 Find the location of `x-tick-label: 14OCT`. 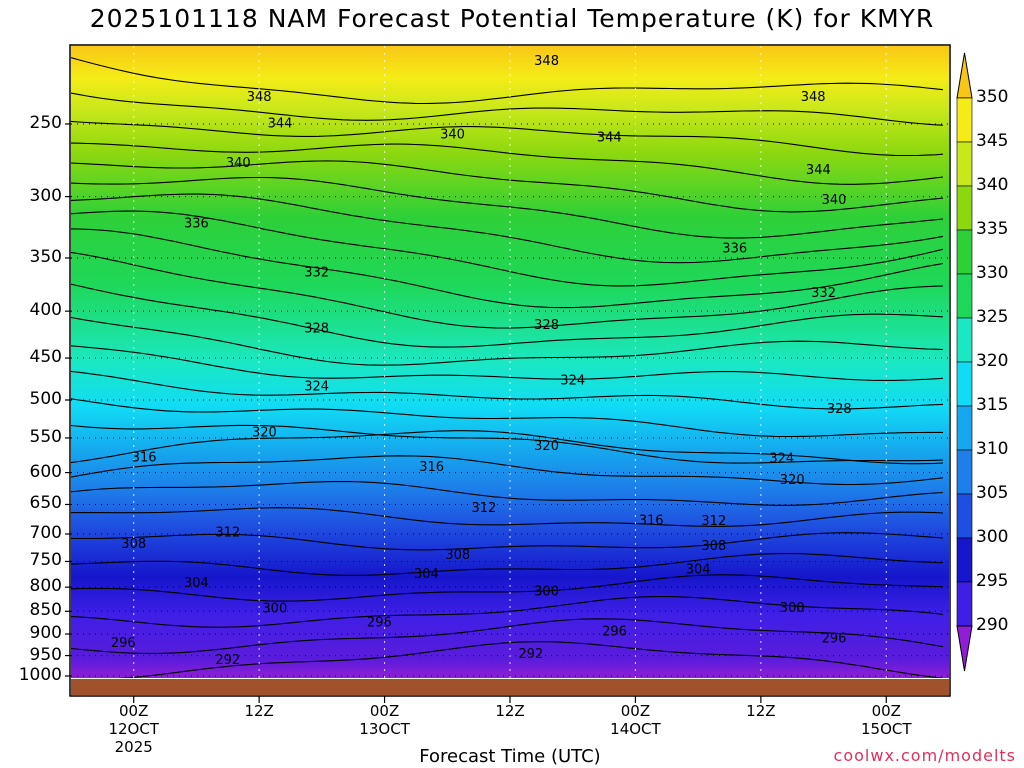

x-tick-label: 14OCT is located at coordinates (635, 729).